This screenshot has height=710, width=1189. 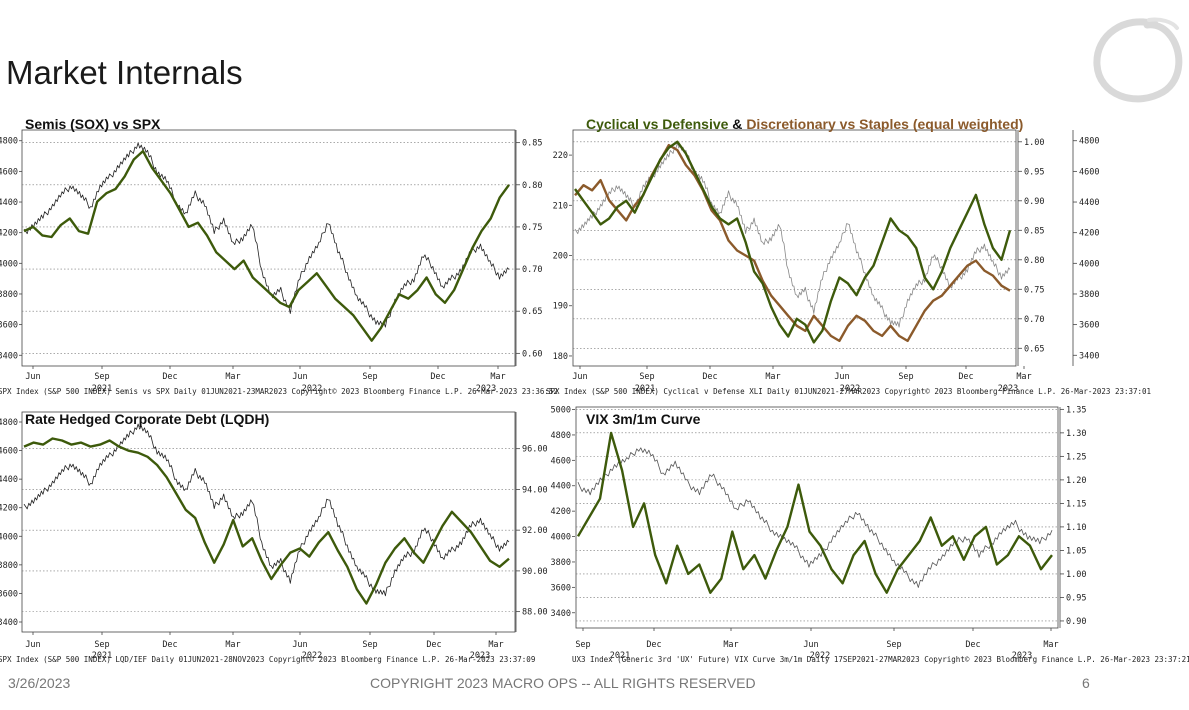 I want to click on series-line-semis-vs-spx, so click(x=266, y=245).